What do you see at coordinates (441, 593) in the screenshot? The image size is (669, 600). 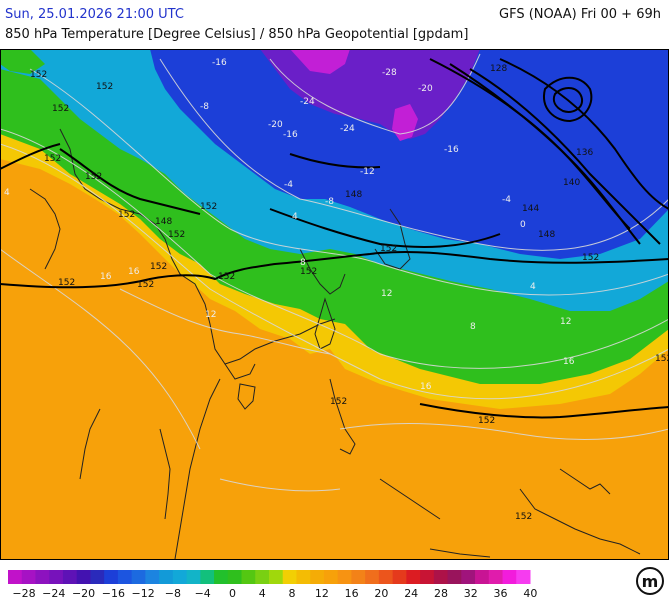 I see `legend-tick-label: 28` at bounding box center [441, 593].